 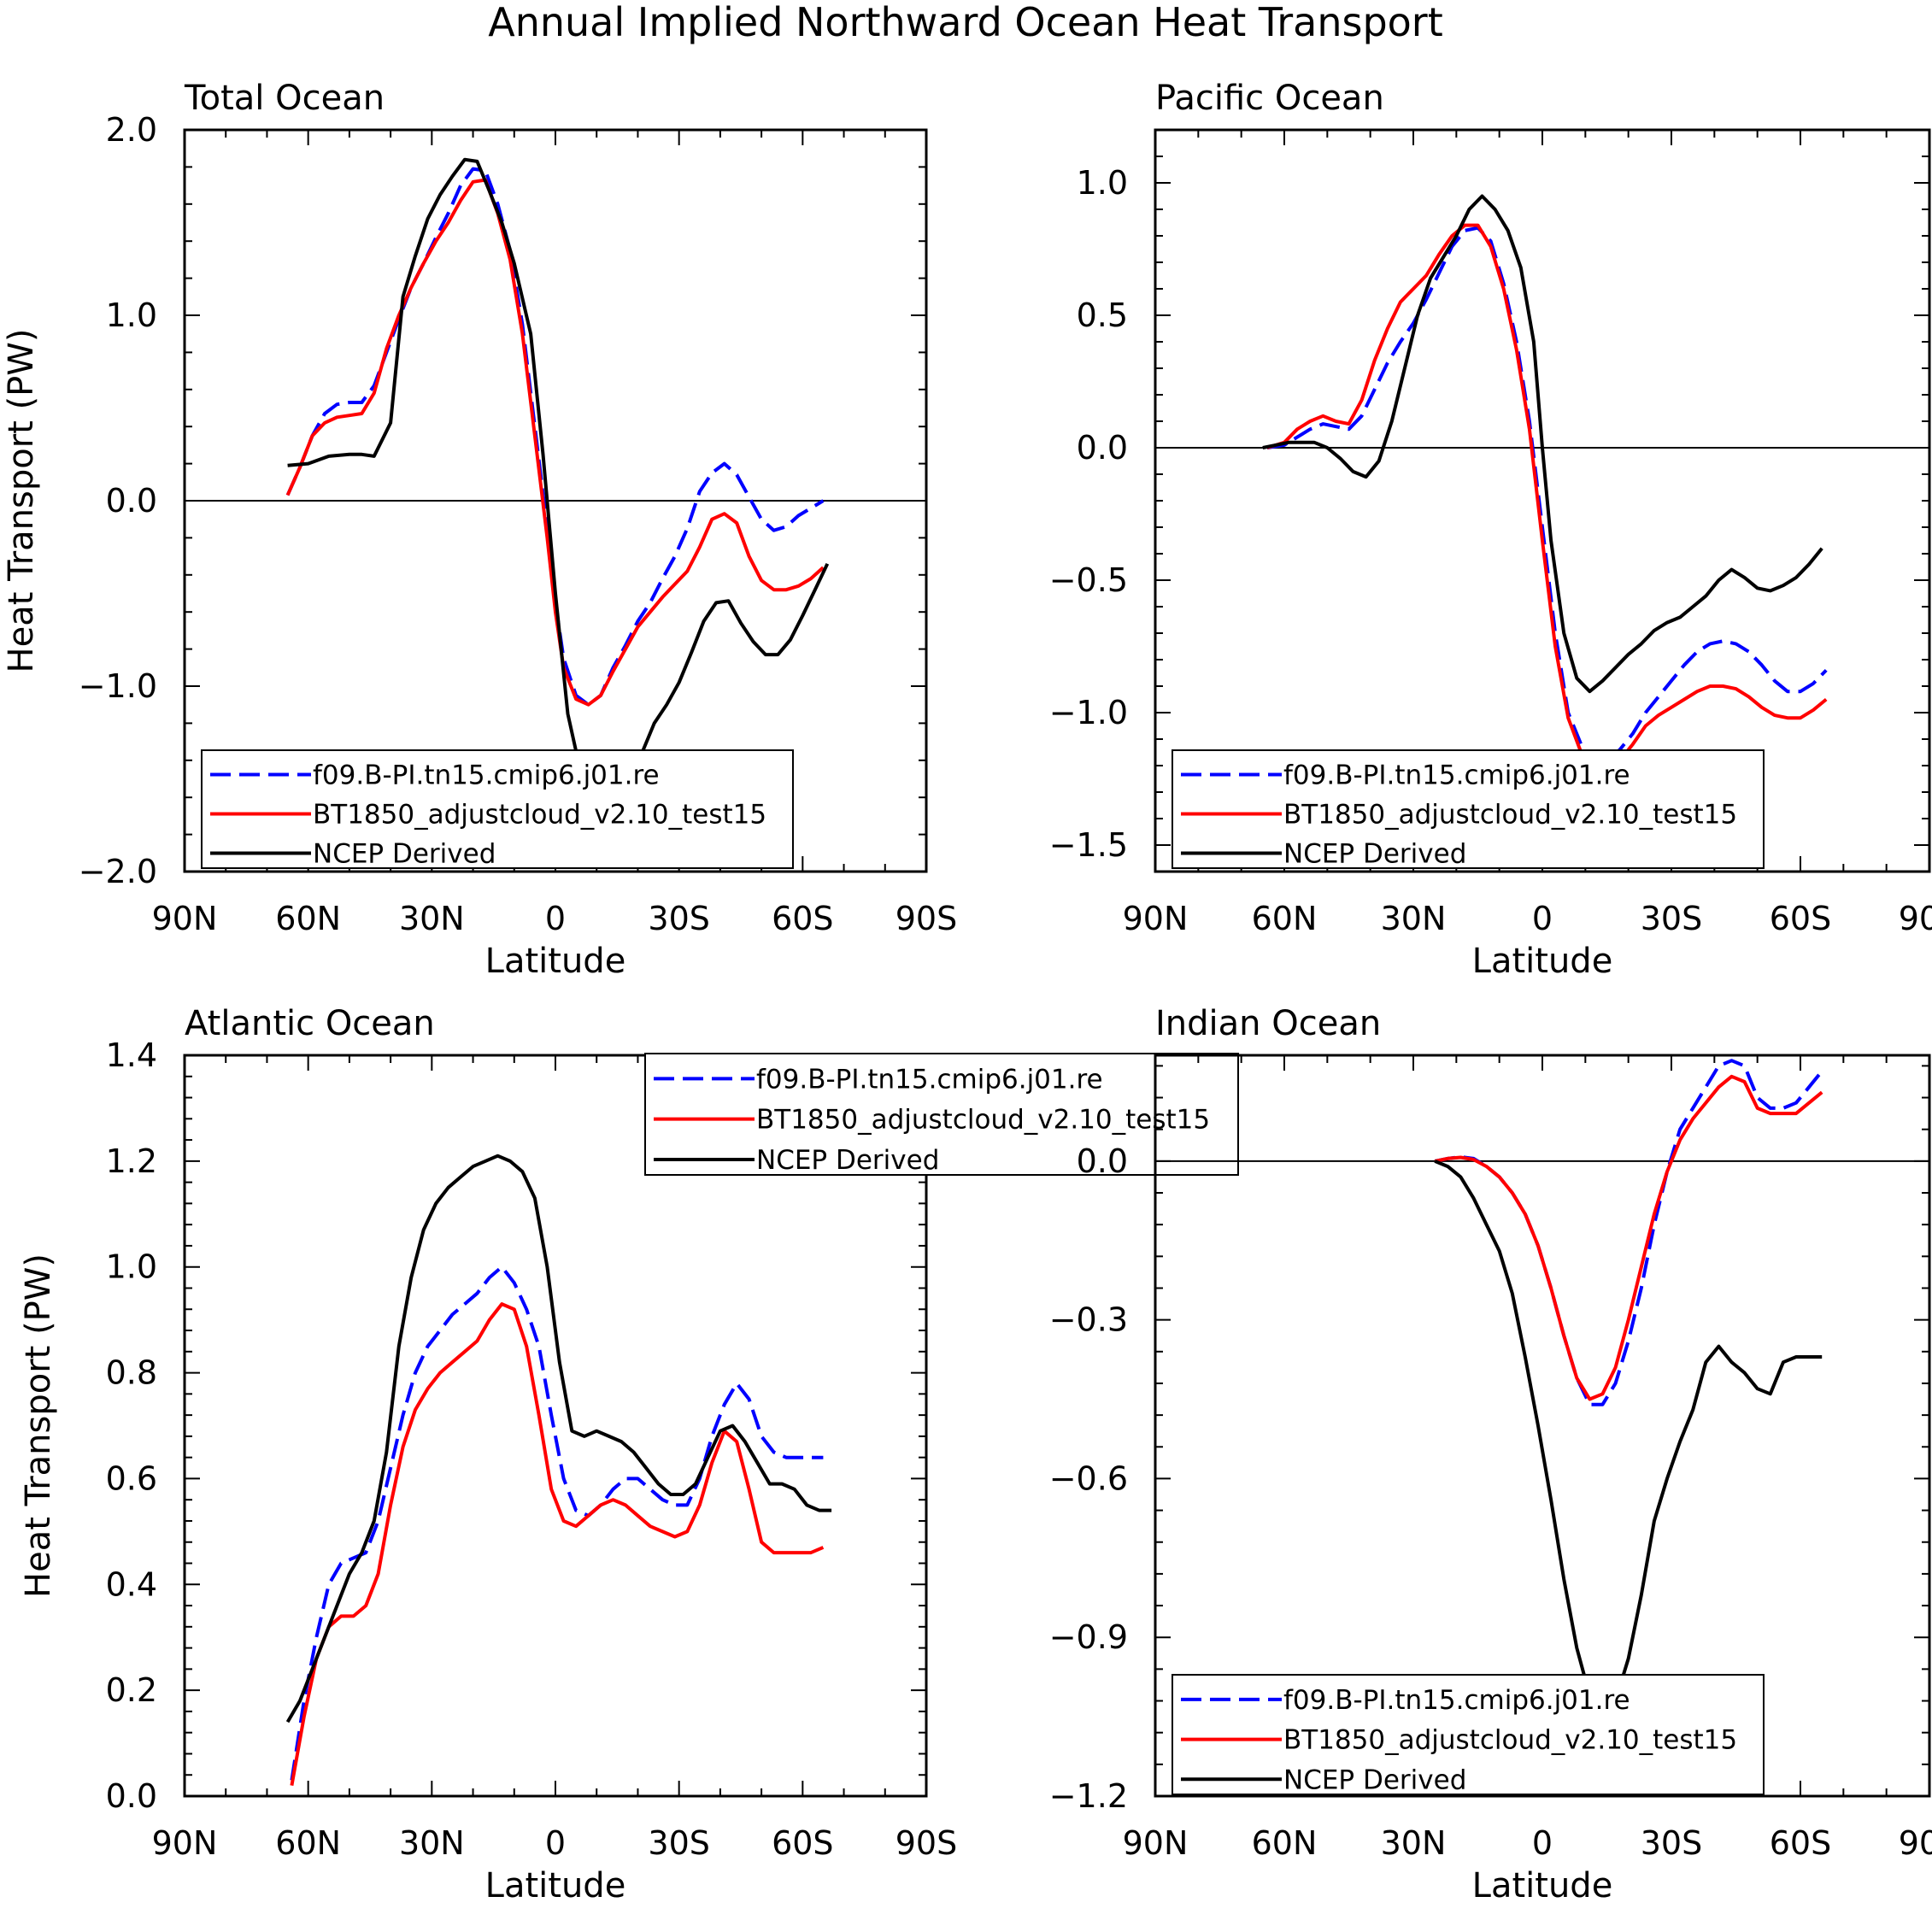 What do you see at coordinates (1089, 1637) in the screenshot?
I see `y-tick-label: −0.9` at bounding box center [1089, 1637].